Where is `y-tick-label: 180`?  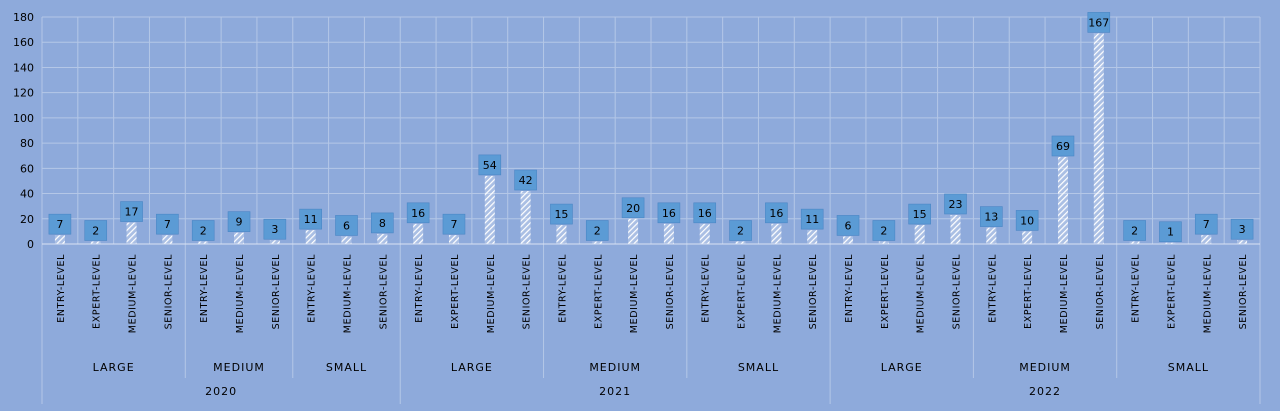
y-tick-label: 180 is located at coordinates (23, 17).